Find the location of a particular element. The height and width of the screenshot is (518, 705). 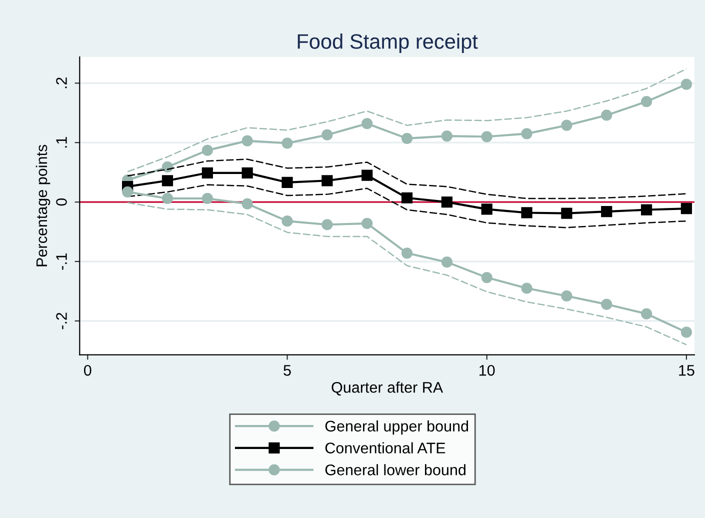

y-tick-label: 0 is located at coordinates (61, 202).